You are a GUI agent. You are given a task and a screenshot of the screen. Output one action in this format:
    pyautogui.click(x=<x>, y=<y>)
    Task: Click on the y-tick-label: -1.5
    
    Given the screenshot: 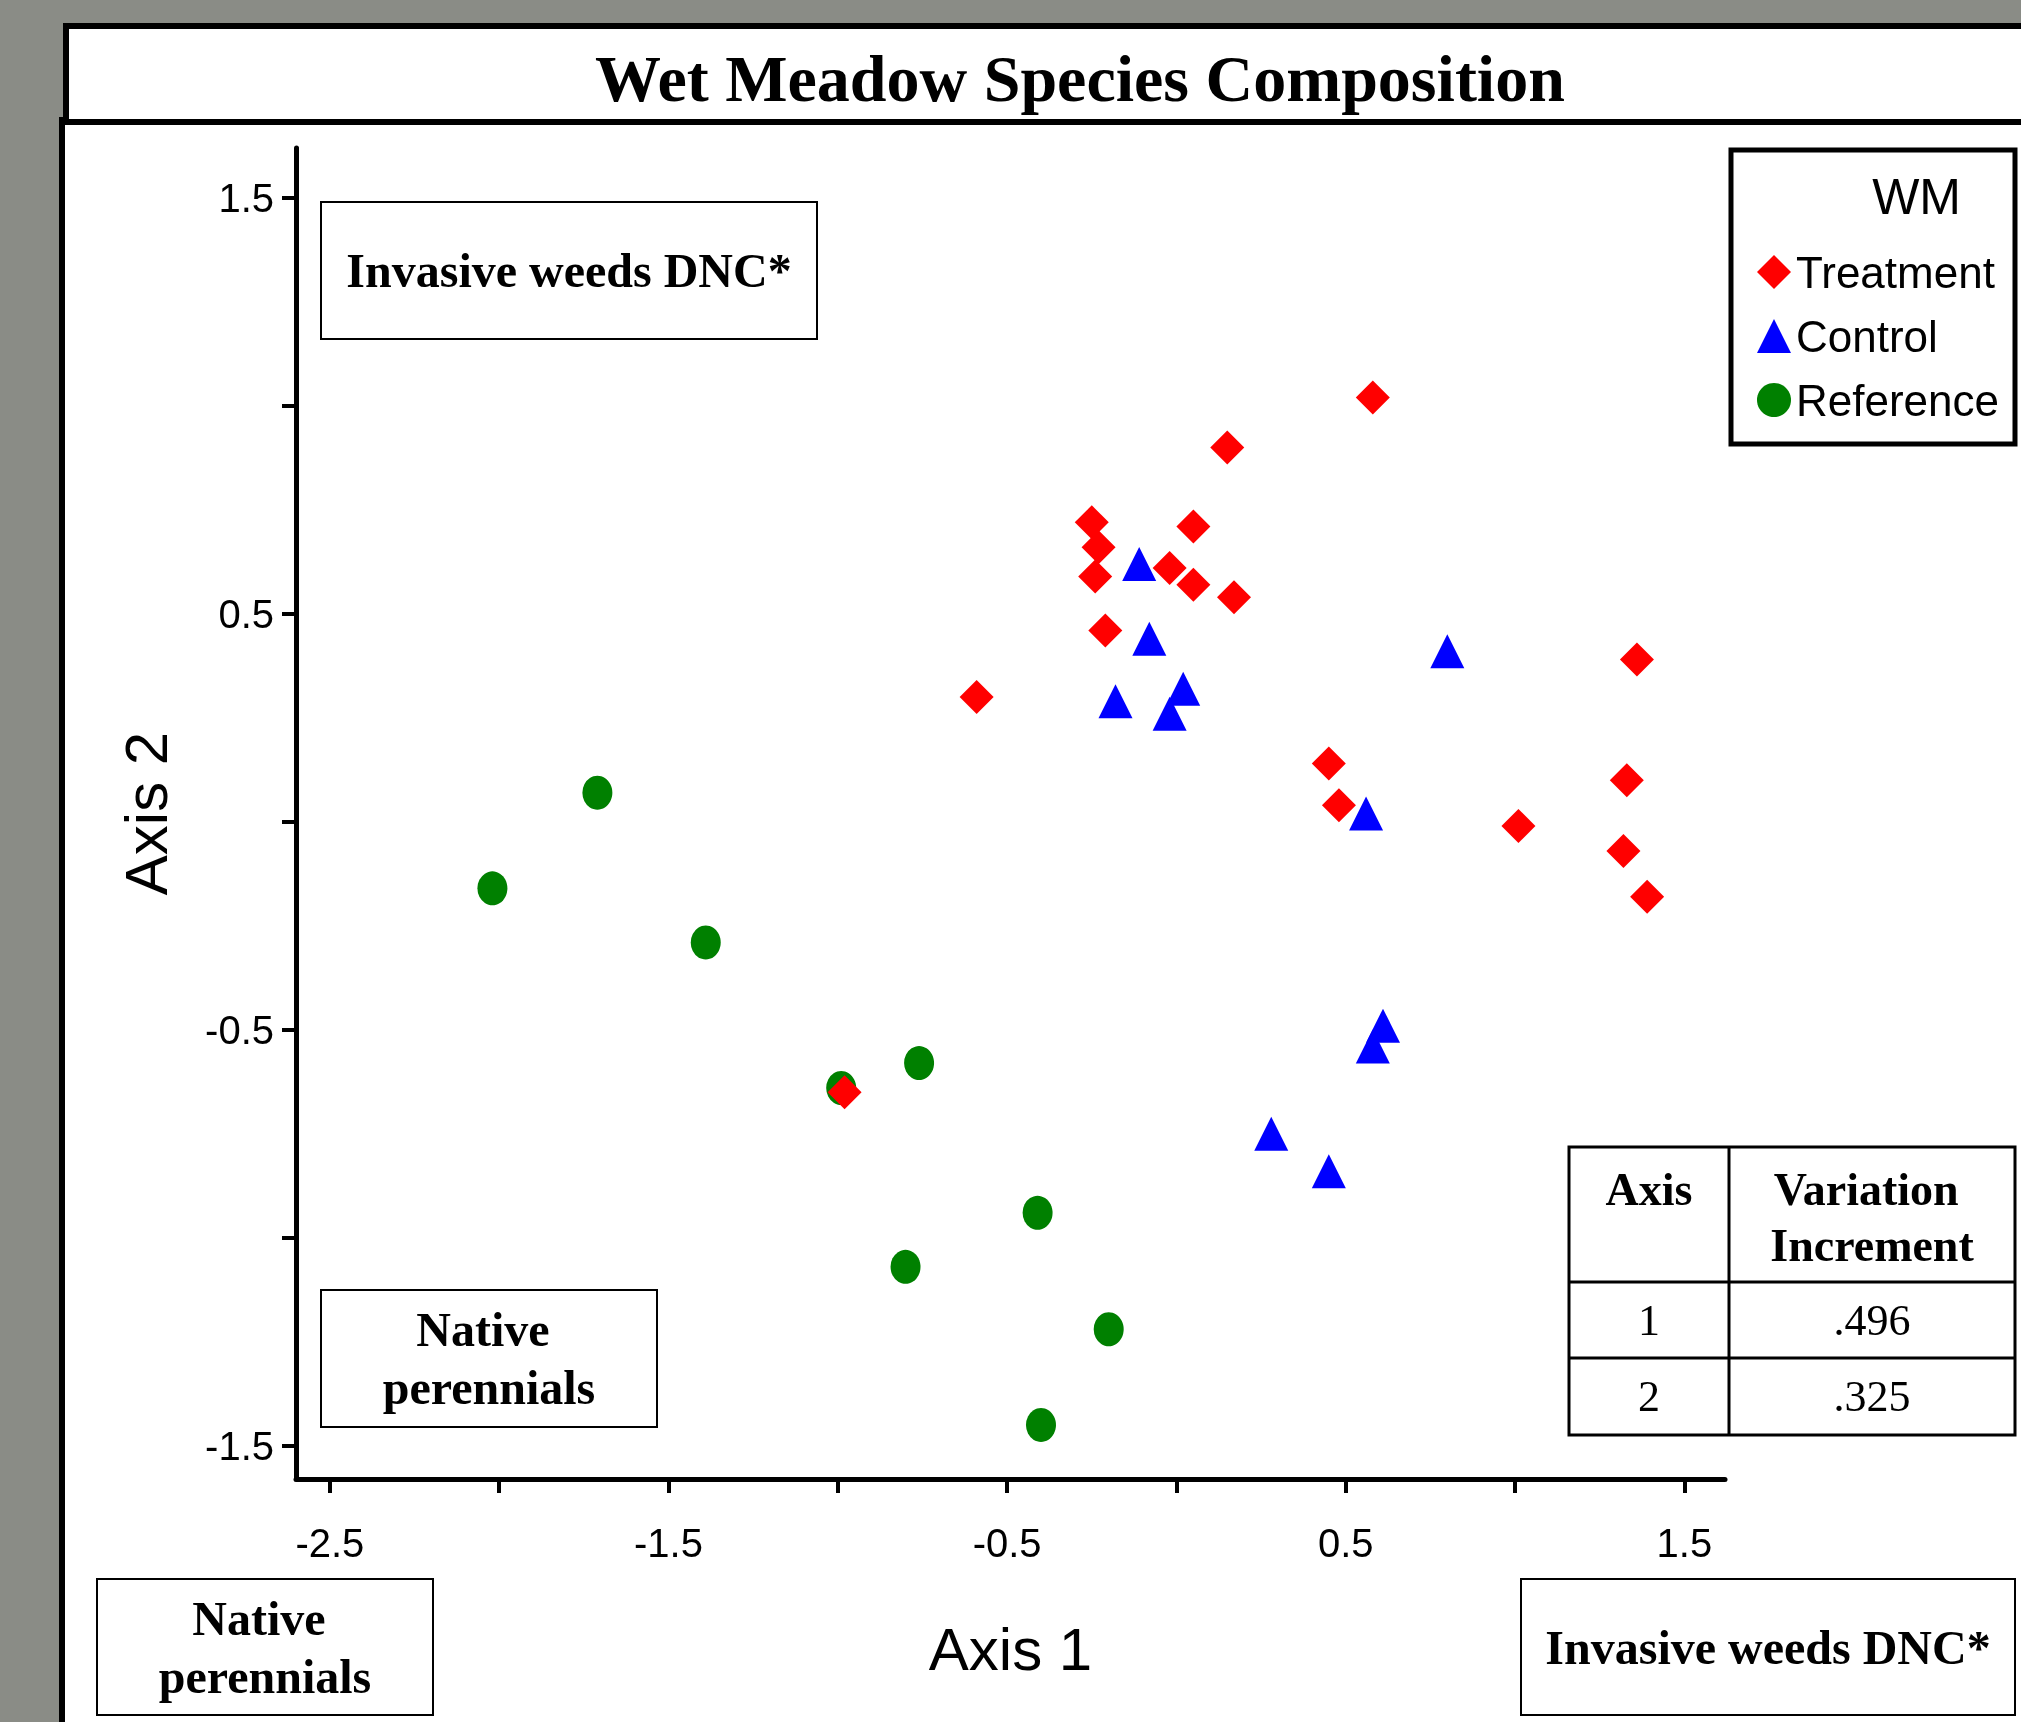 What is the action you would take?
    pyautogui.click(x=239, y=1445)
    